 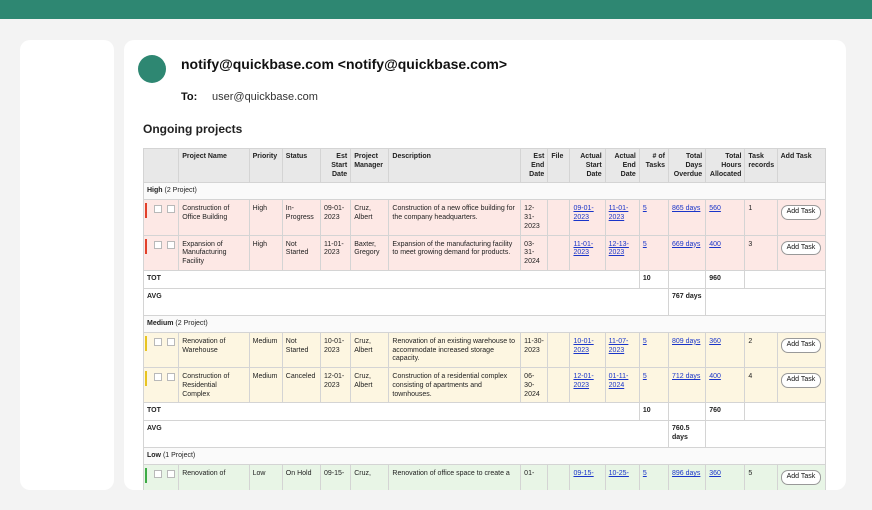 I want to click on link-actual-end: 01-11-2024, so click(x=618, y=381).